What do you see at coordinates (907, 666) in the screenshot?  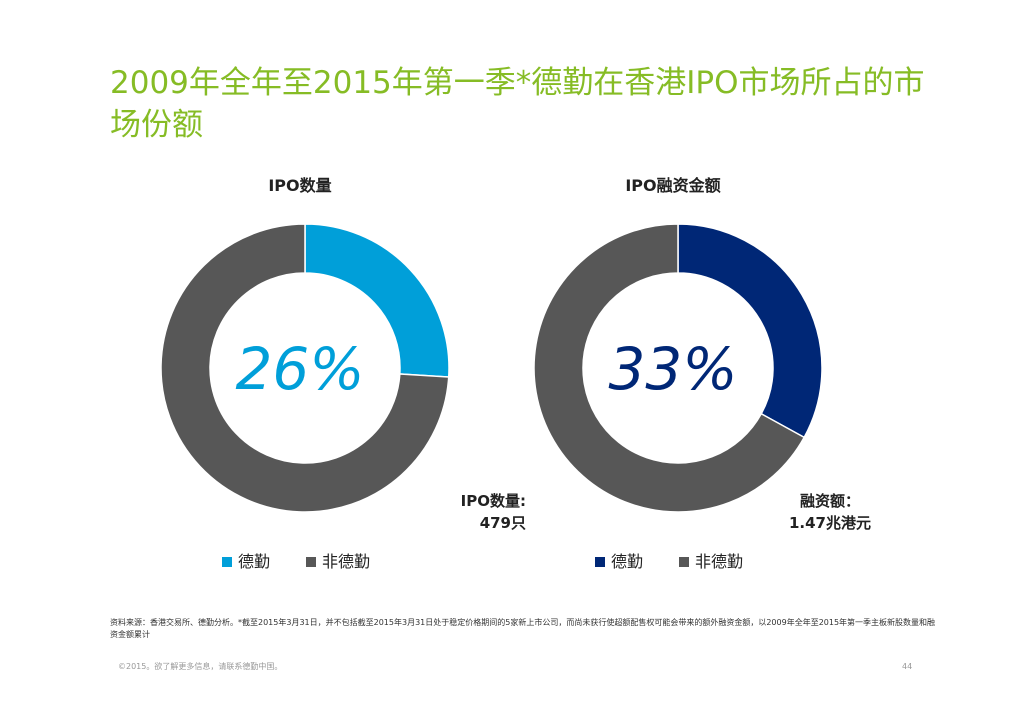 I see `page-number: 44` at bounding box center [907, 666].